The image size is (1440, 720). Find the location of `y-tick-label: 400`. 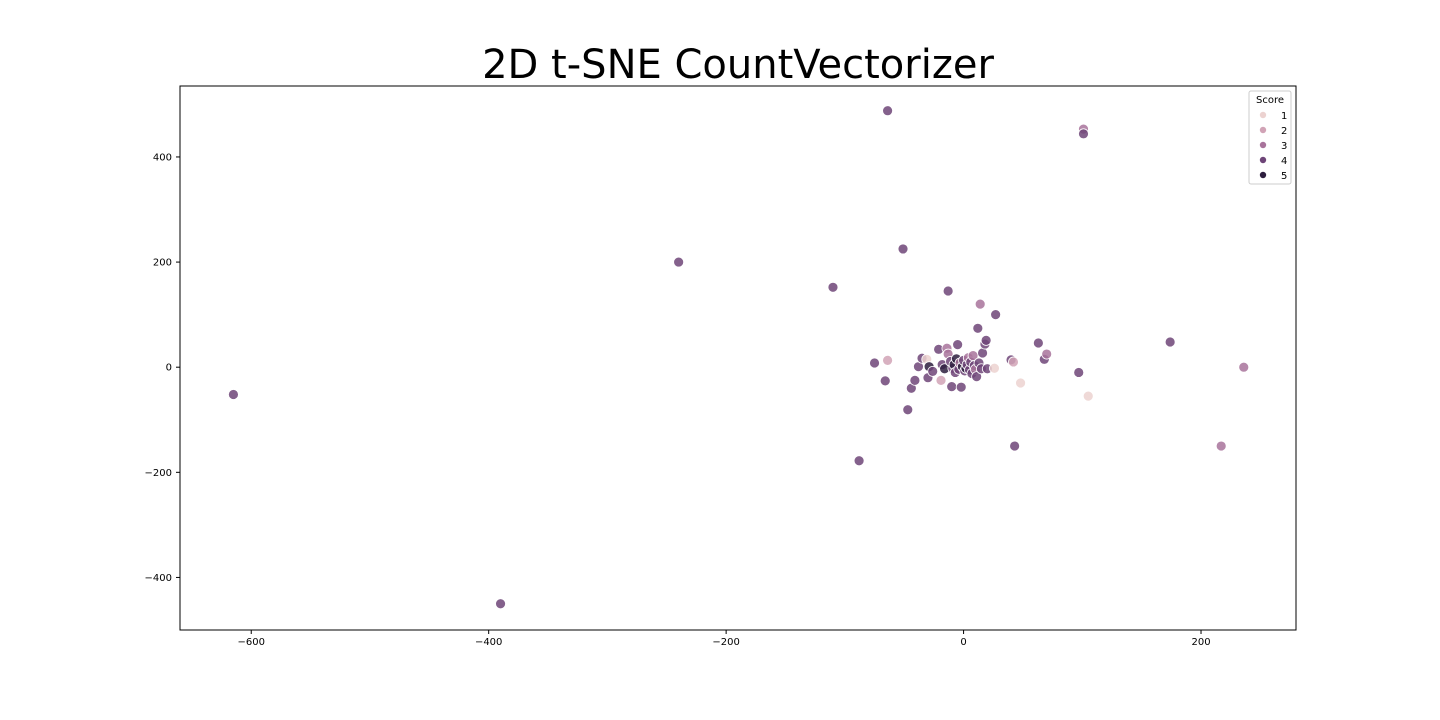

y-tick-label: 400 is located at coordinates (162, 157).